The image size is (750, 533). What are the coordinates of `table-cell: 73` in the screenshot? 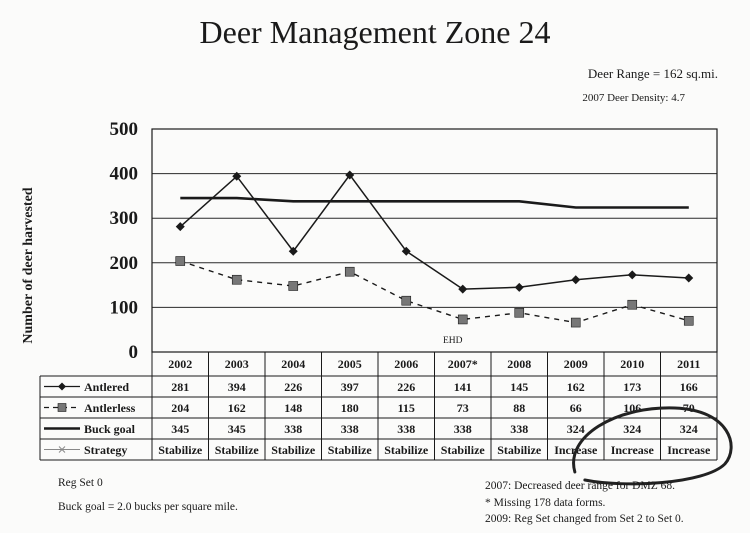 It's located at (463, 408).